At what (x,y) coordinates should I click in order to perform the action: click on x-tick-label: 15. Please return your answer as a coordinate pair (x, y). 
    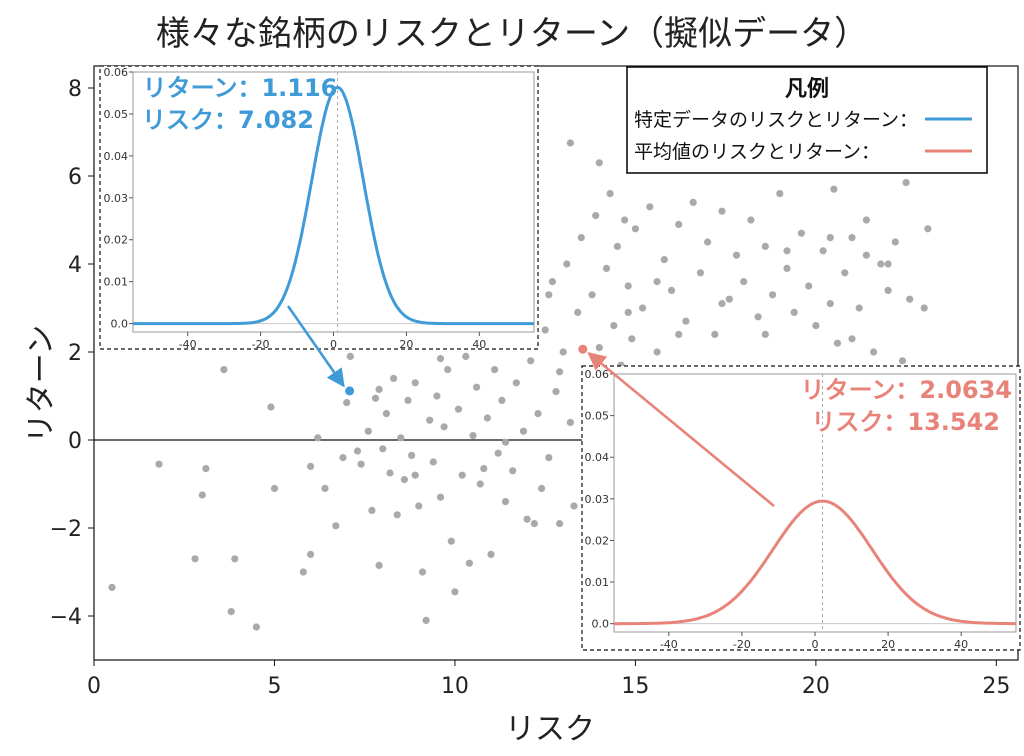
    Looking at the image, I should click on (635, 686).